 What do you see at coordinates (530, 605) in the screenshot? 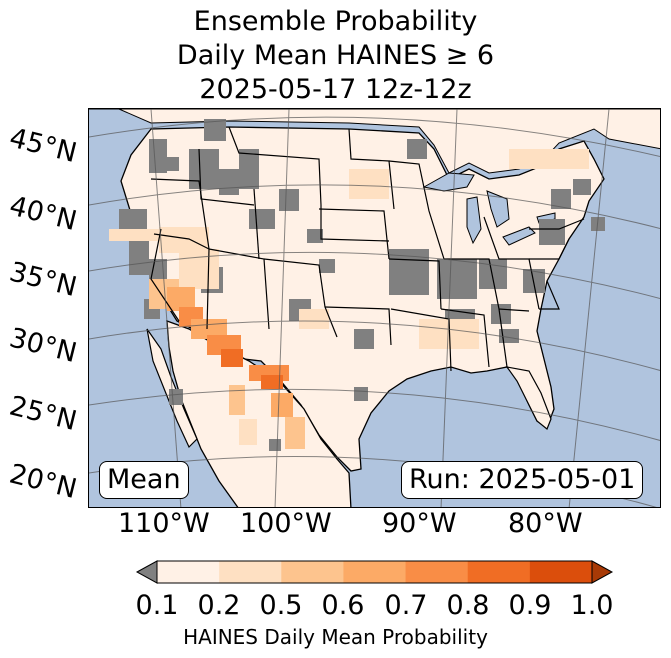
I see `colorbar-tick-6: 0.9` at bounding box center [530, 605].